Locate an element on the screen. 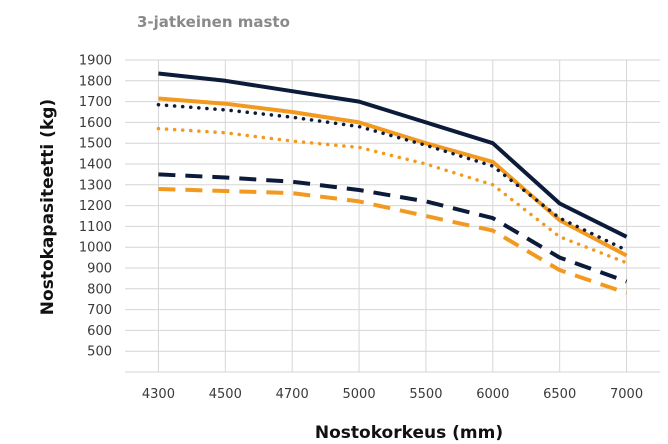  y-tick-label: 1300 is located at coordinates (95, 185).